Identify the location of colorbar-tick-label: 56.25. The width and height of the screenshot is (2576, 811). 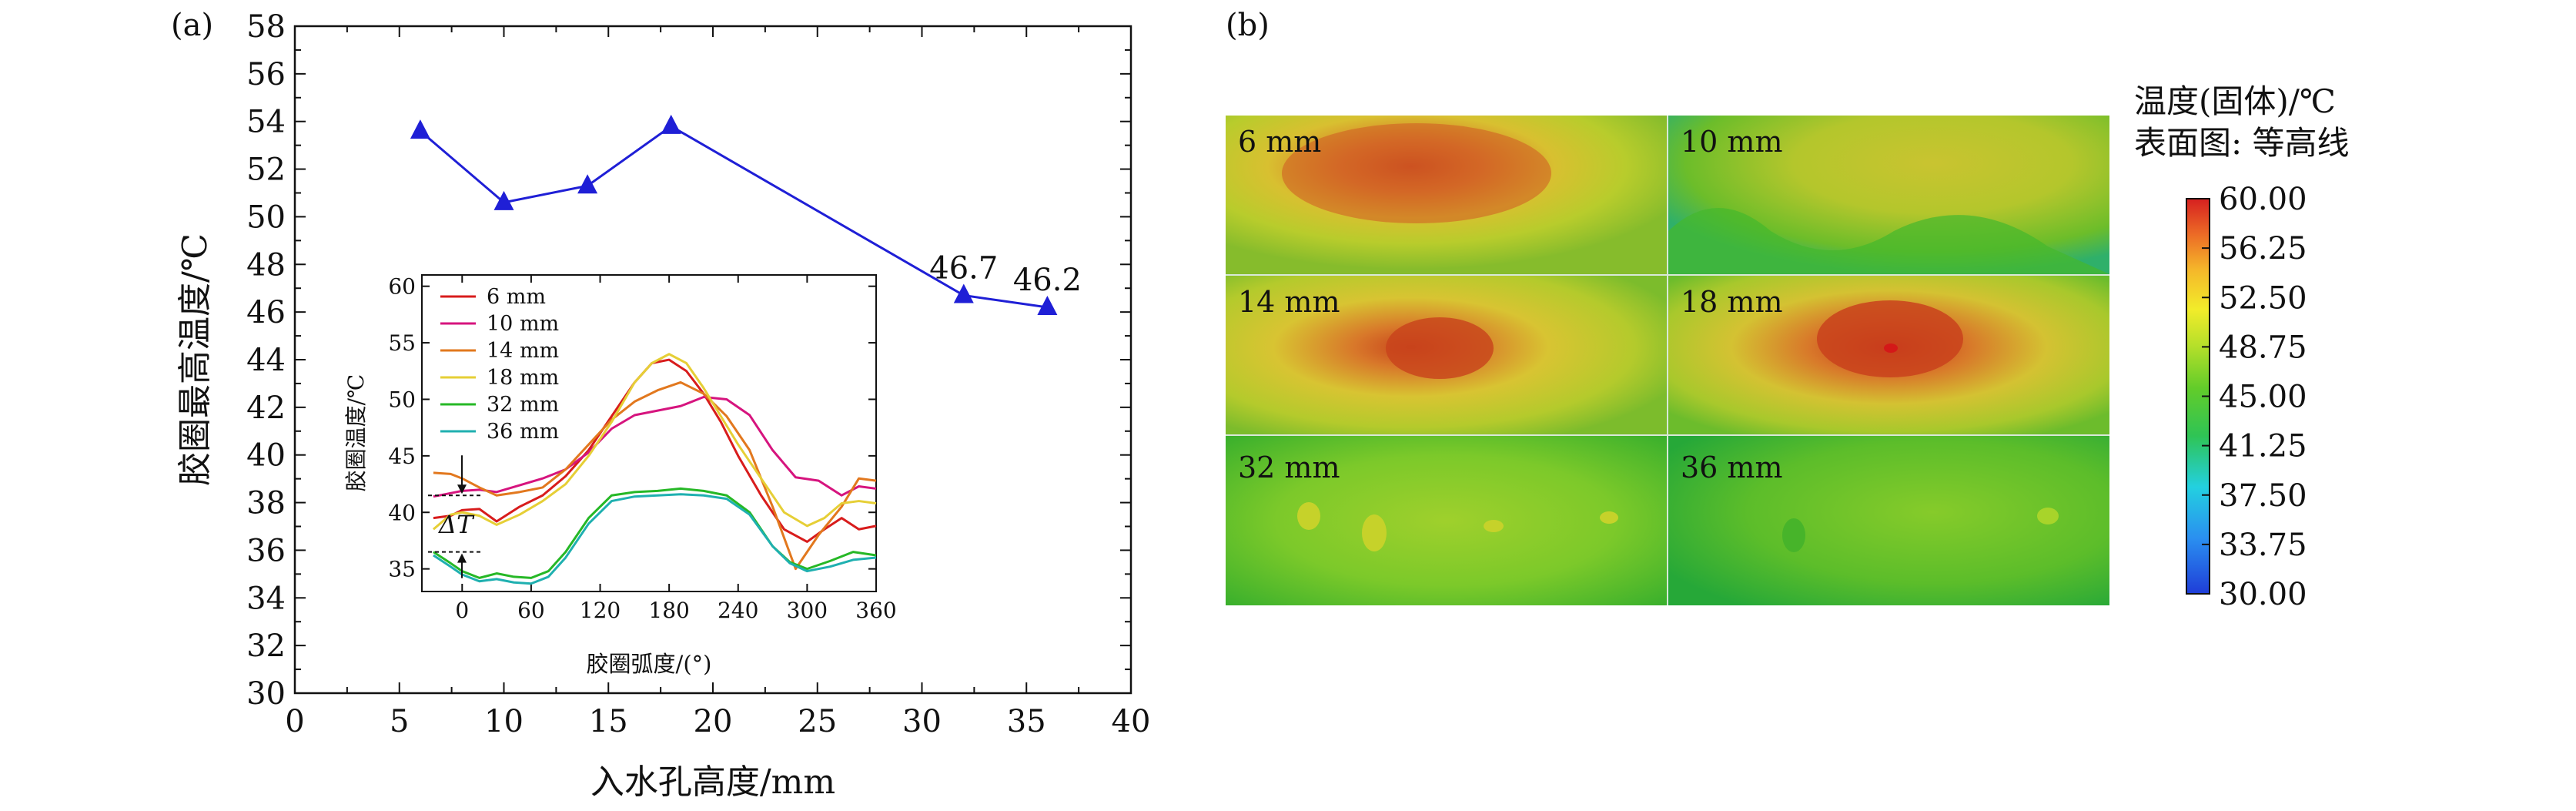
(2263, 248).